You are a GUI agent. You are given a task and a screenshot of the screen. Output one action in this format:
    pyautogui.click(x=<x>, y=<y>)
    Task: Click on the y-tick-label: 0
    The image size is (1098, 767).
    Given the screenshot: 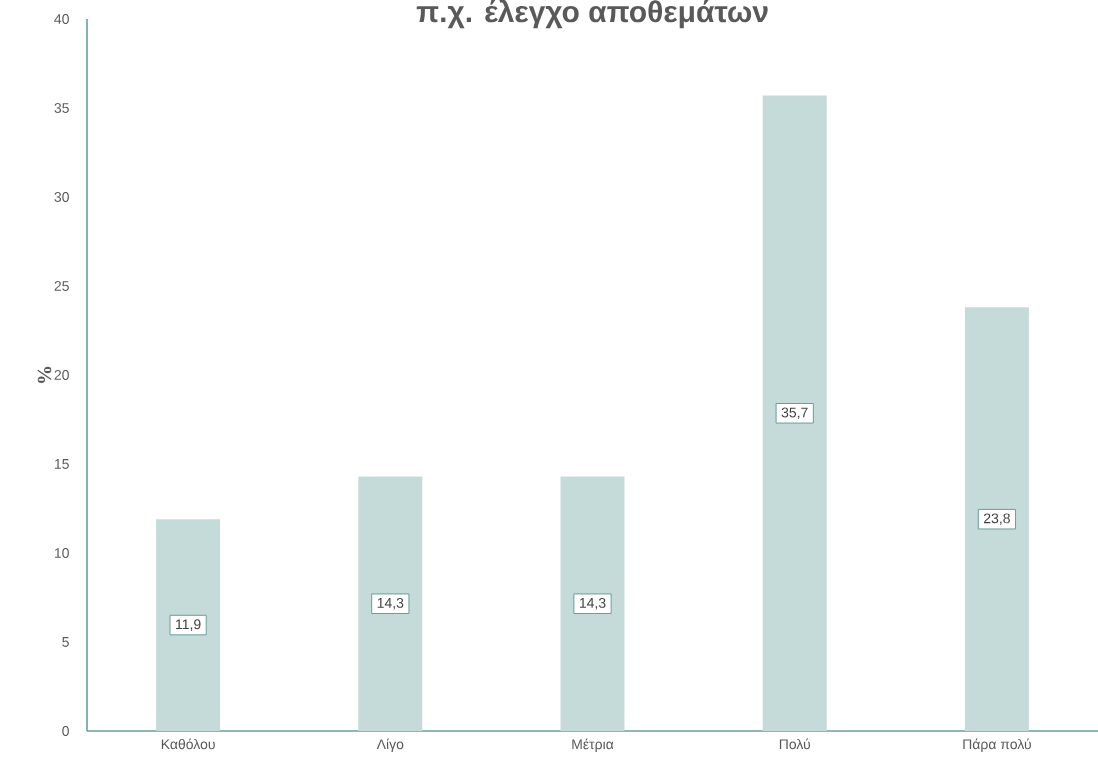 What is the action you would take?
    pyautogui.click(x=65, y=731)
    